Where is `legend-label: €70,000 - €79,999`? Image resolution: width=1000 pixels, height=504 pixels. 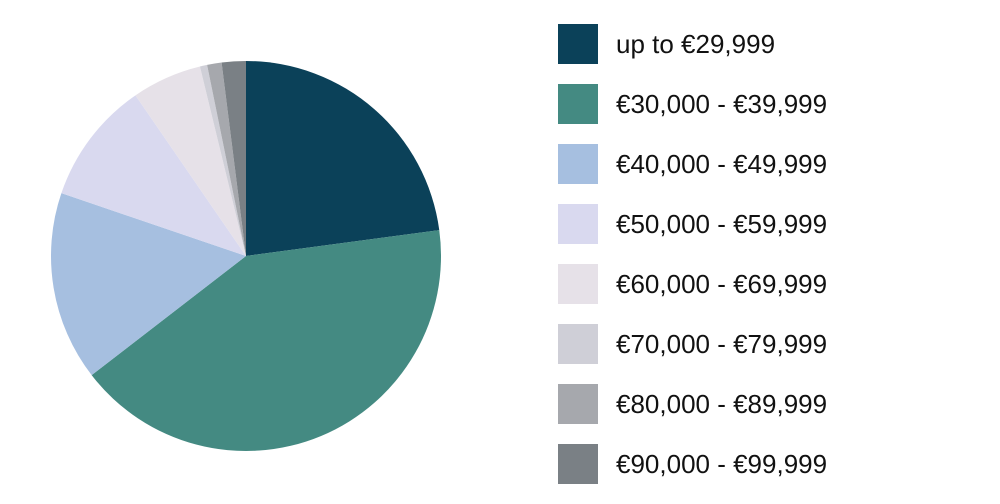
legend-label: €70,000 - €79,999 is located at coordinates (722, 343).